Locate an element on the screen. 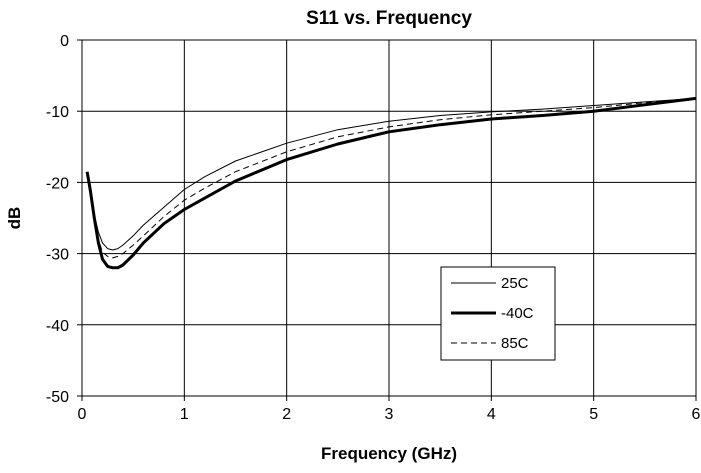 The height and width of the screenshot is (473, 701). x-tick-label: 6 is located at coordinates (696, 414).